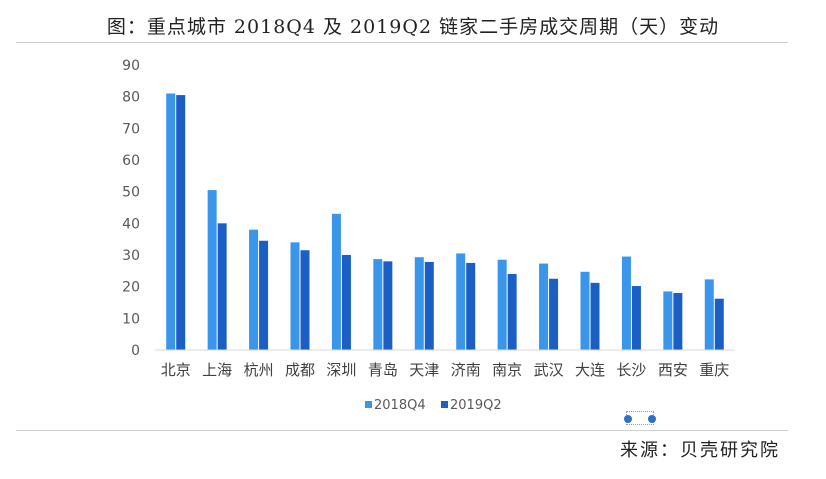 The width and height of the screenshot is (826, 479). Describe the element at coordinates (585, 310) in the screenshot. I see `bar-2018Q4-大连` at that location.